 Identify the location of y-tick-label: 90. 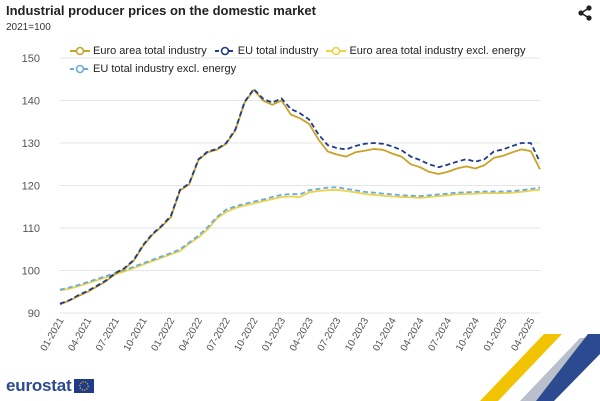
(34, 314).